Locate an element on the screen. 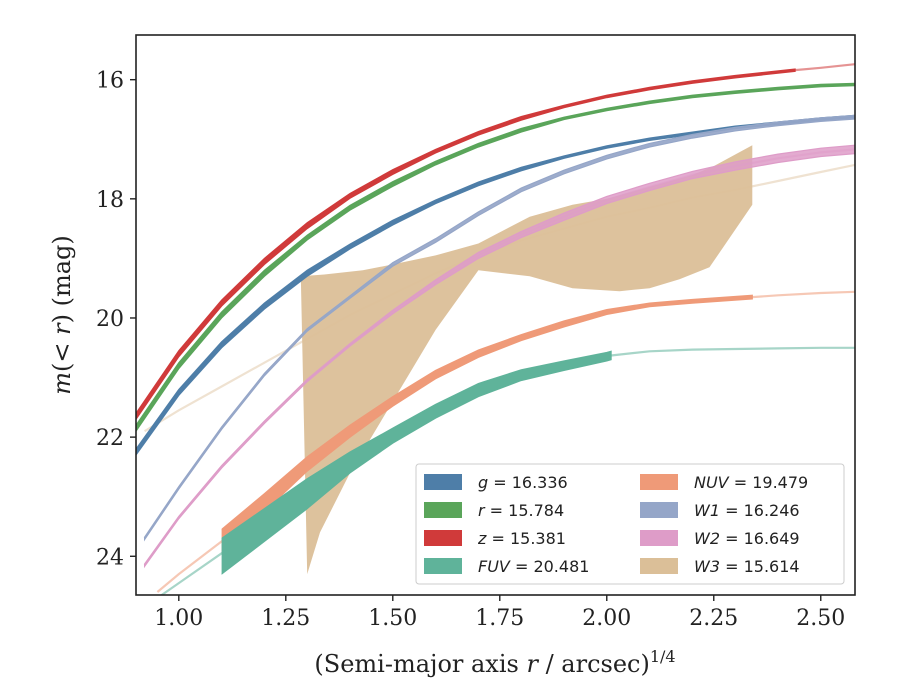  legend-box is located at coordinates (630, 524).